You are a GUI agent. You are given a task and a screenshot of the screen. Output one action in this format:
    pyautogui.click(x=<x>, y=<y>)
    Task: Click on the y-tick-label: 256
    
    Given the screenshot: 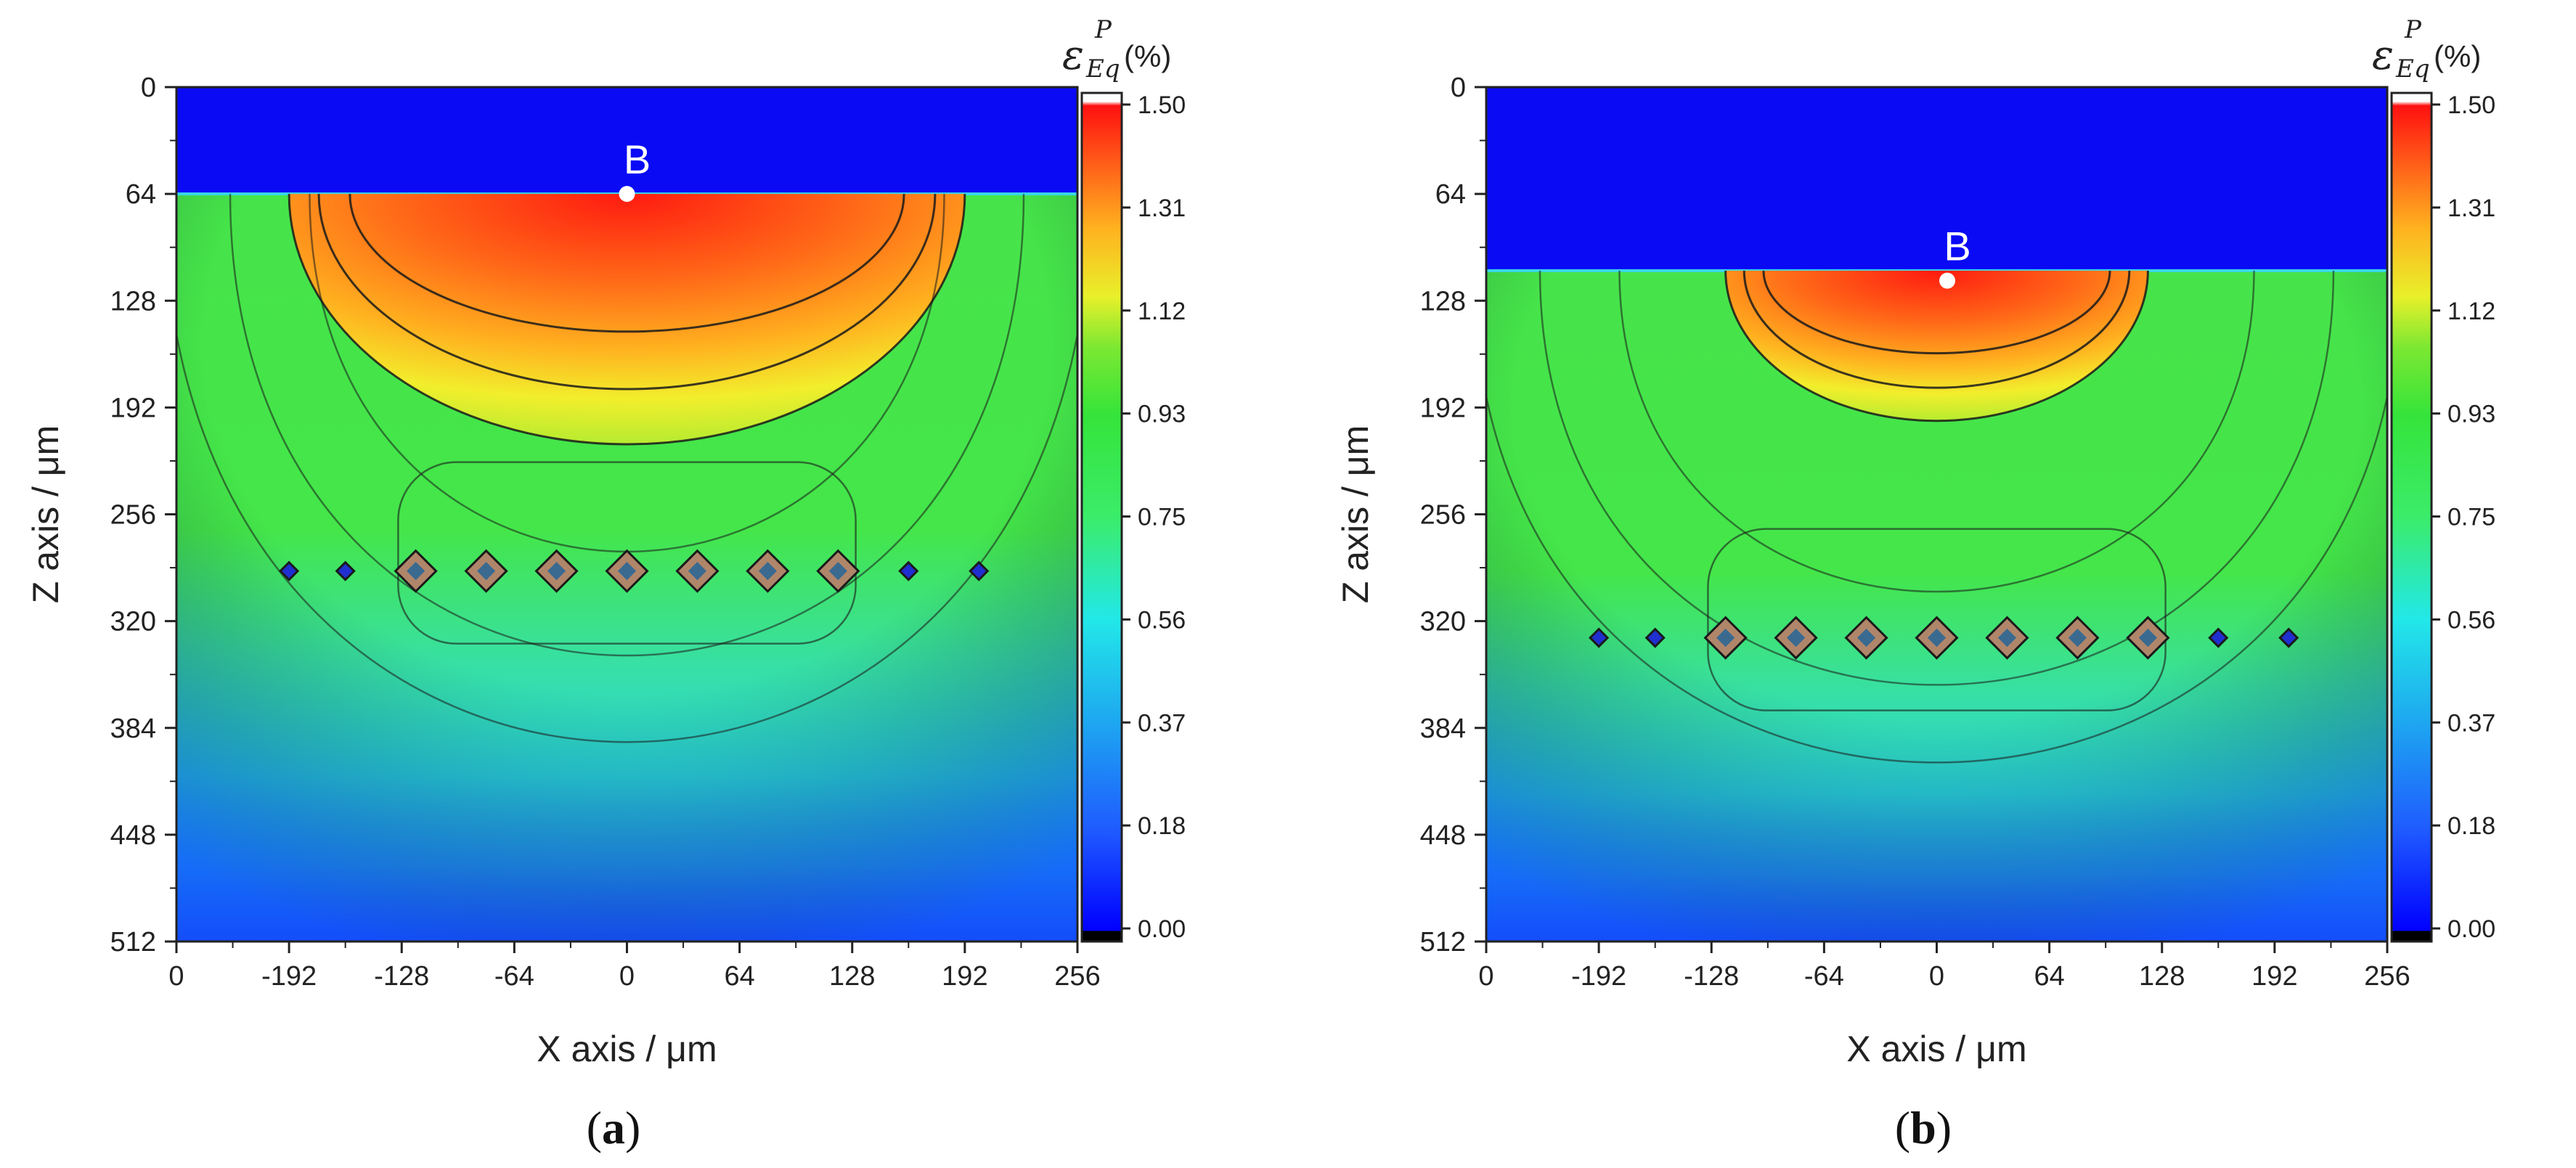 What is the action you would take?
    pyautogui.click(x=1443, y=515)
    